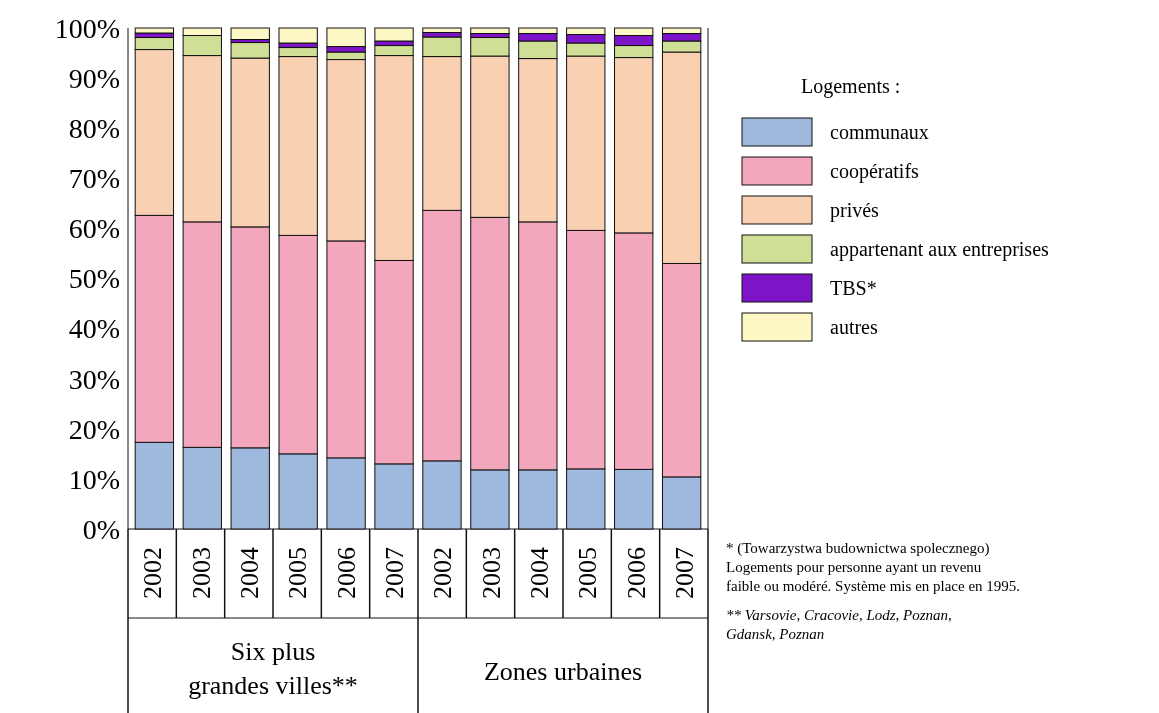 The image size is (1159, 713). I want to click on text: ** Varsovie, Cracovie, Lodz, Poznan, Gdansk, Poznan, so click(839, 624).